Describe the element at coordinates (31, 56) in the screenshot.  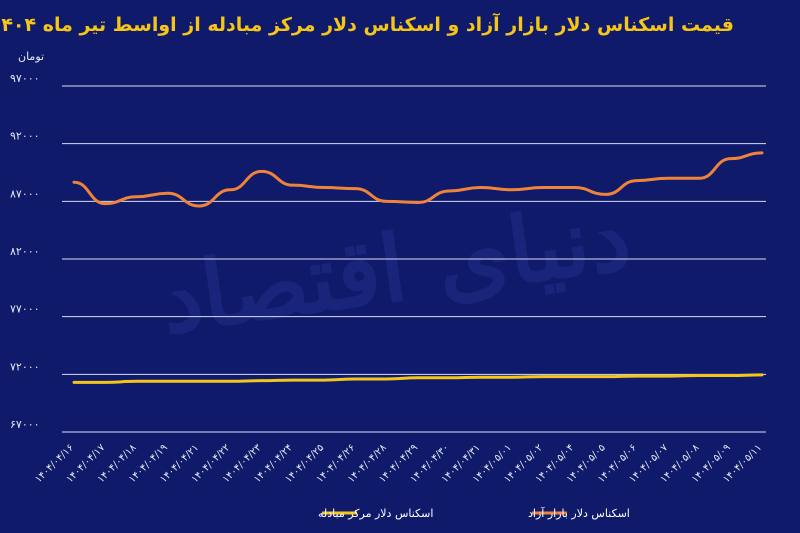
I see `y-axis-unit-label: تومان` at that location.